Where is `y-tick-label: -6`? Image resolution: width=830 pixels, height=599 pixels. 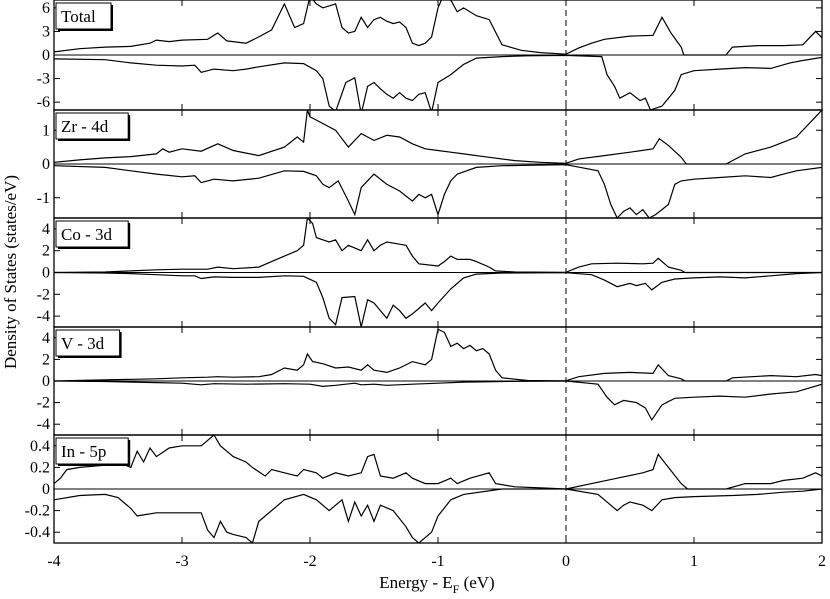
y-tick-label: -6 is located at coordinates (43, 102).